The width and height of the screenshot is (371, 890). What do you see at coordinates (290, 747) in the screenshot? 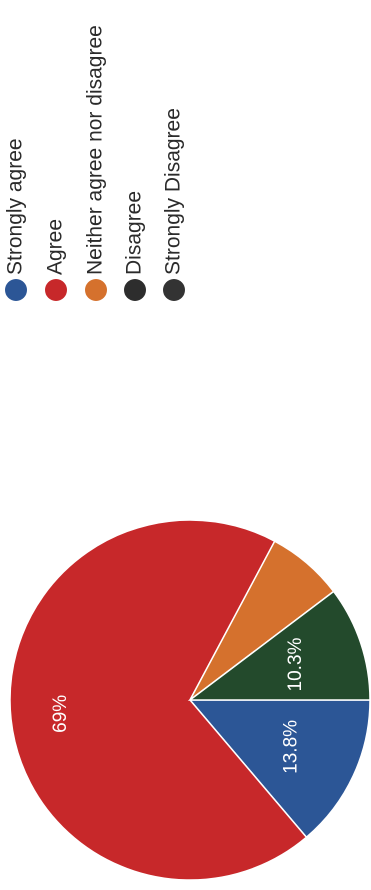
I see `pie-label-strongly-agree: 13.8%` at bounding box center [290, 747].